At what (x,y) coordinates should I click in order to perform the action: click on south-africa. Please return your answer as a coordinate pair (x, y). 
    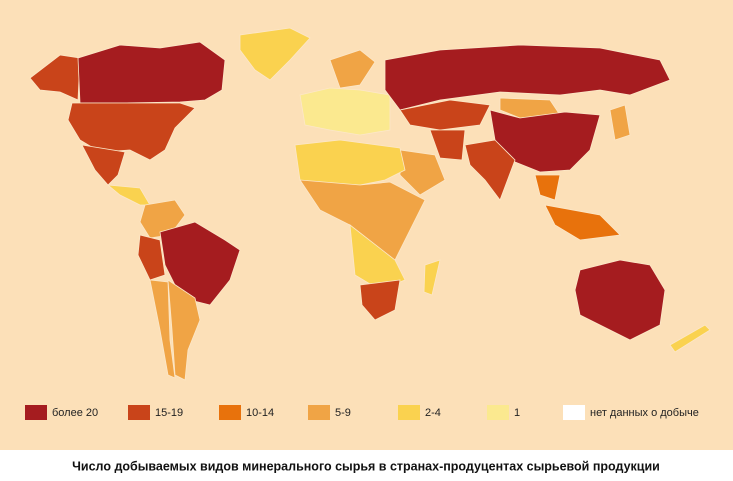
    Looking at the image, I should click on (380, 300).